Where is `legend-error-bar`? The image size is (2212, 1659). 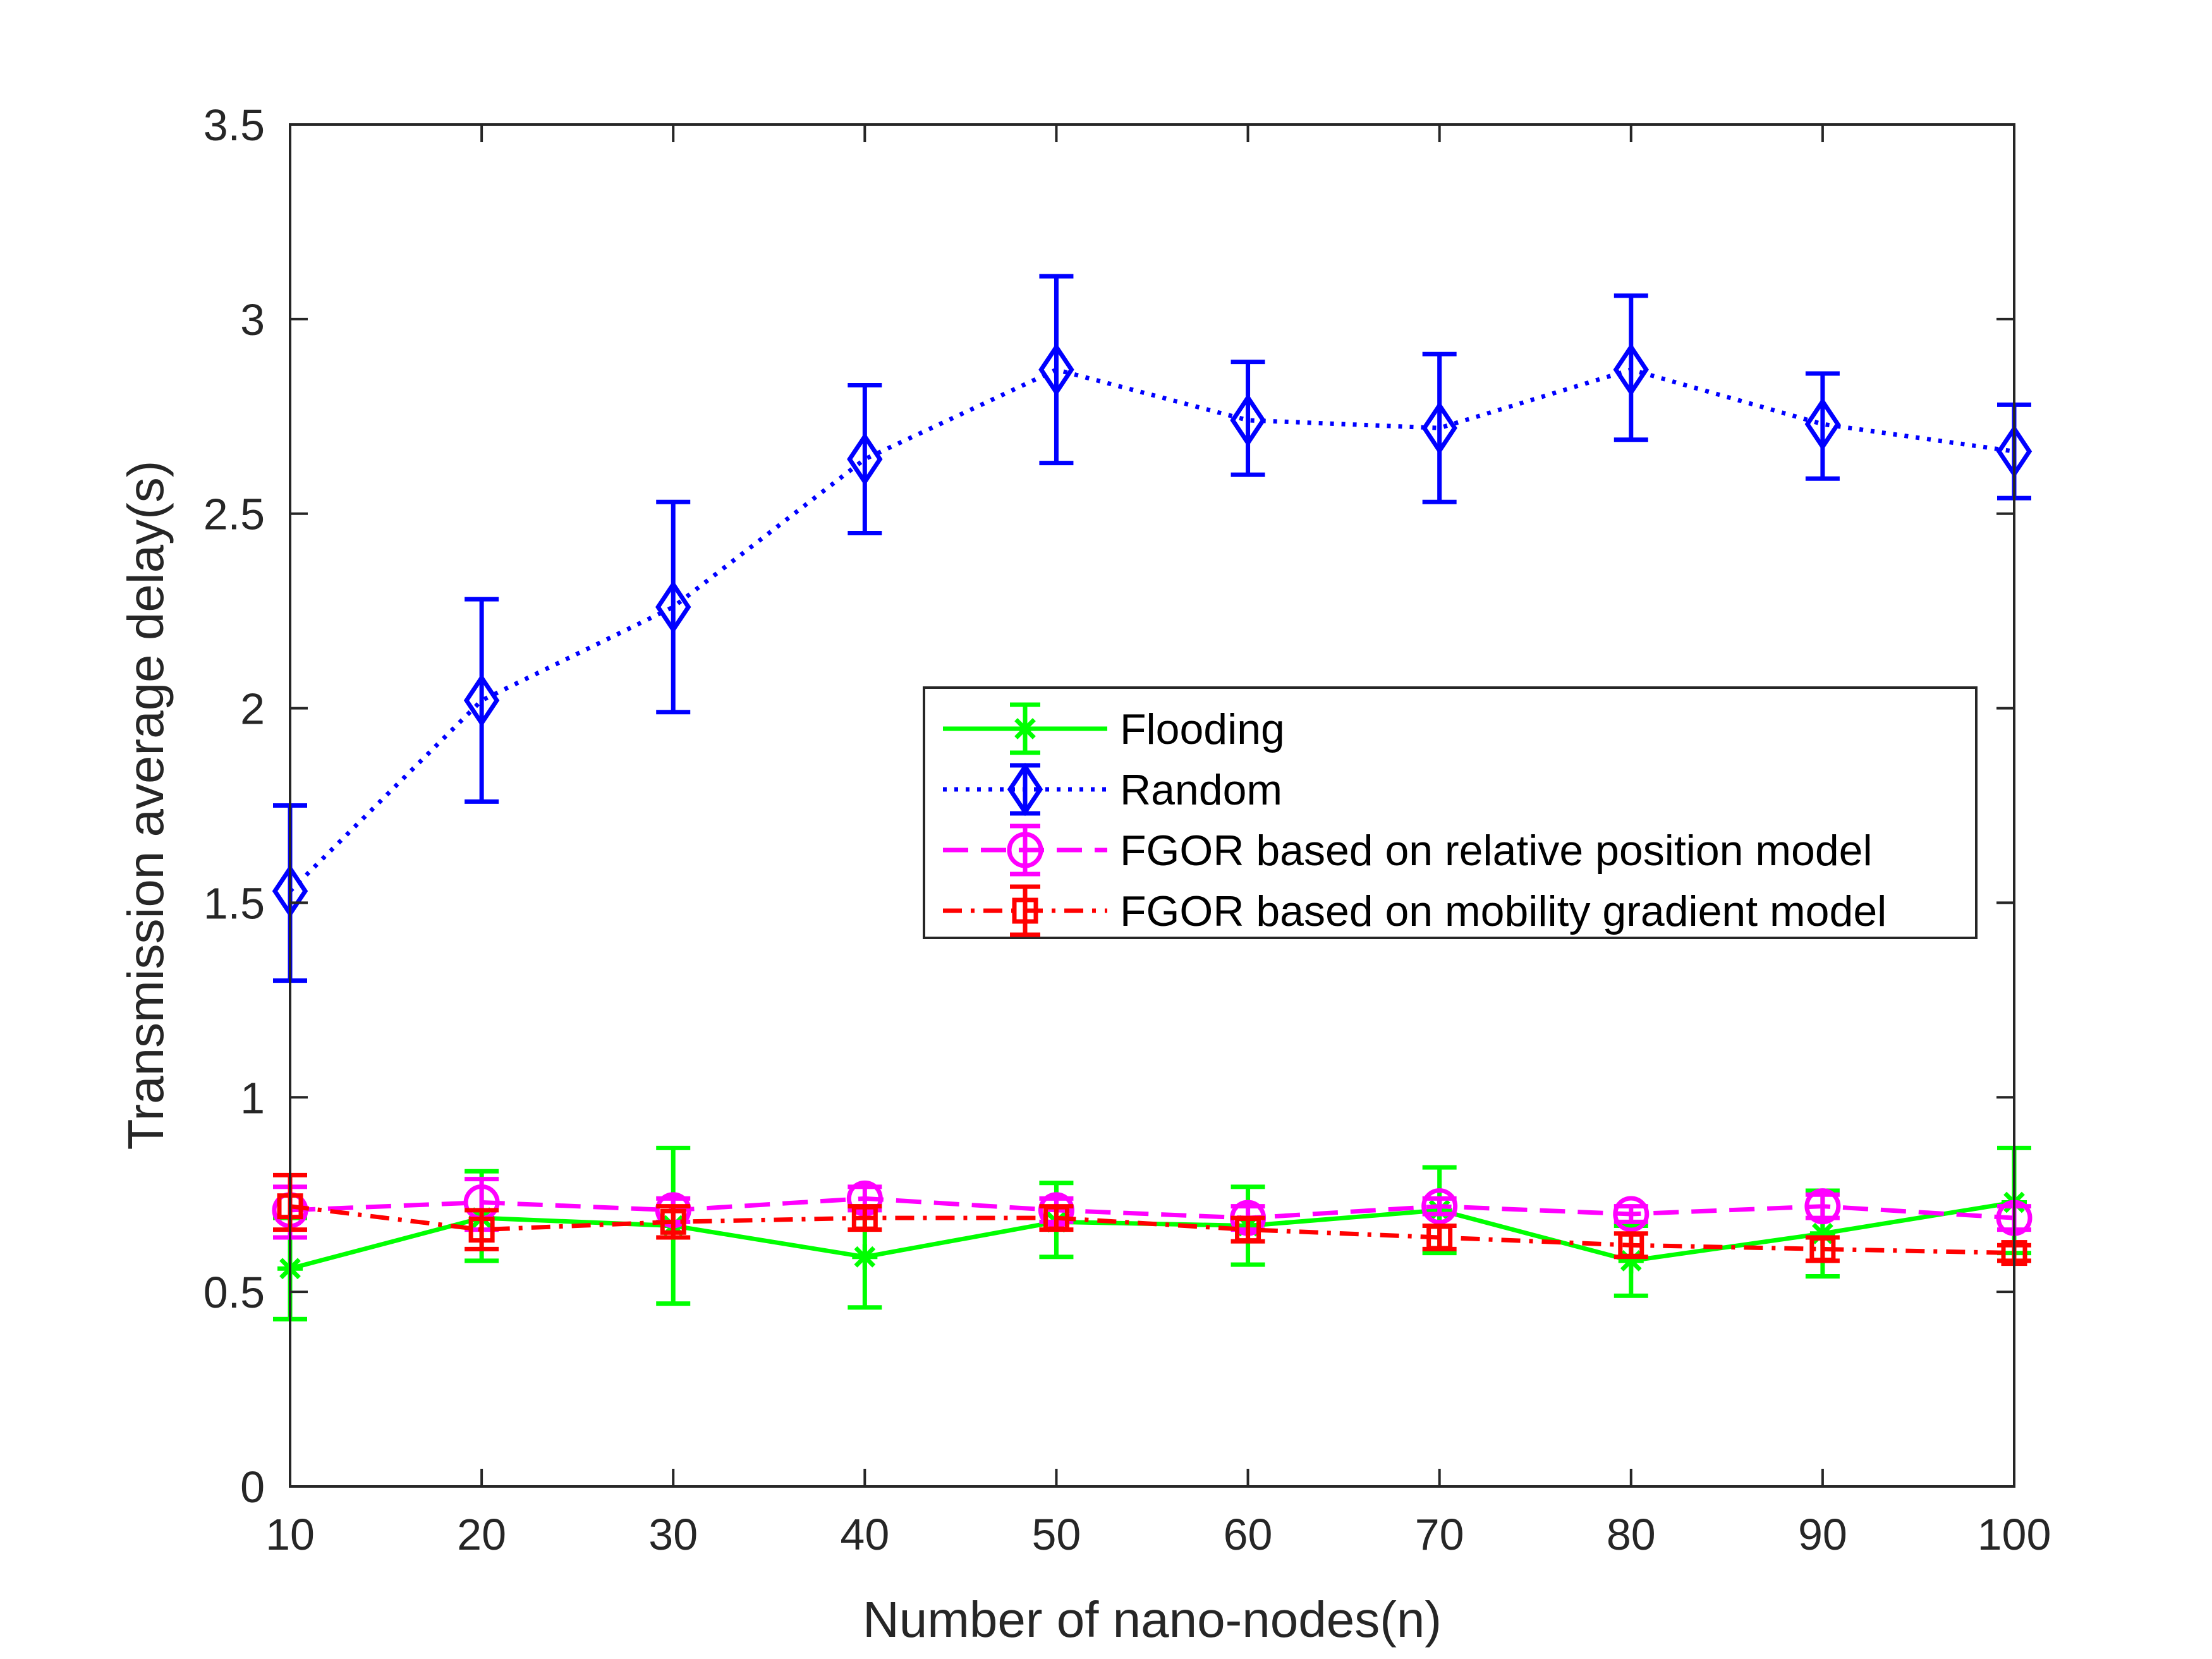
legend-error-bar is located at coordinates (1025, 910).